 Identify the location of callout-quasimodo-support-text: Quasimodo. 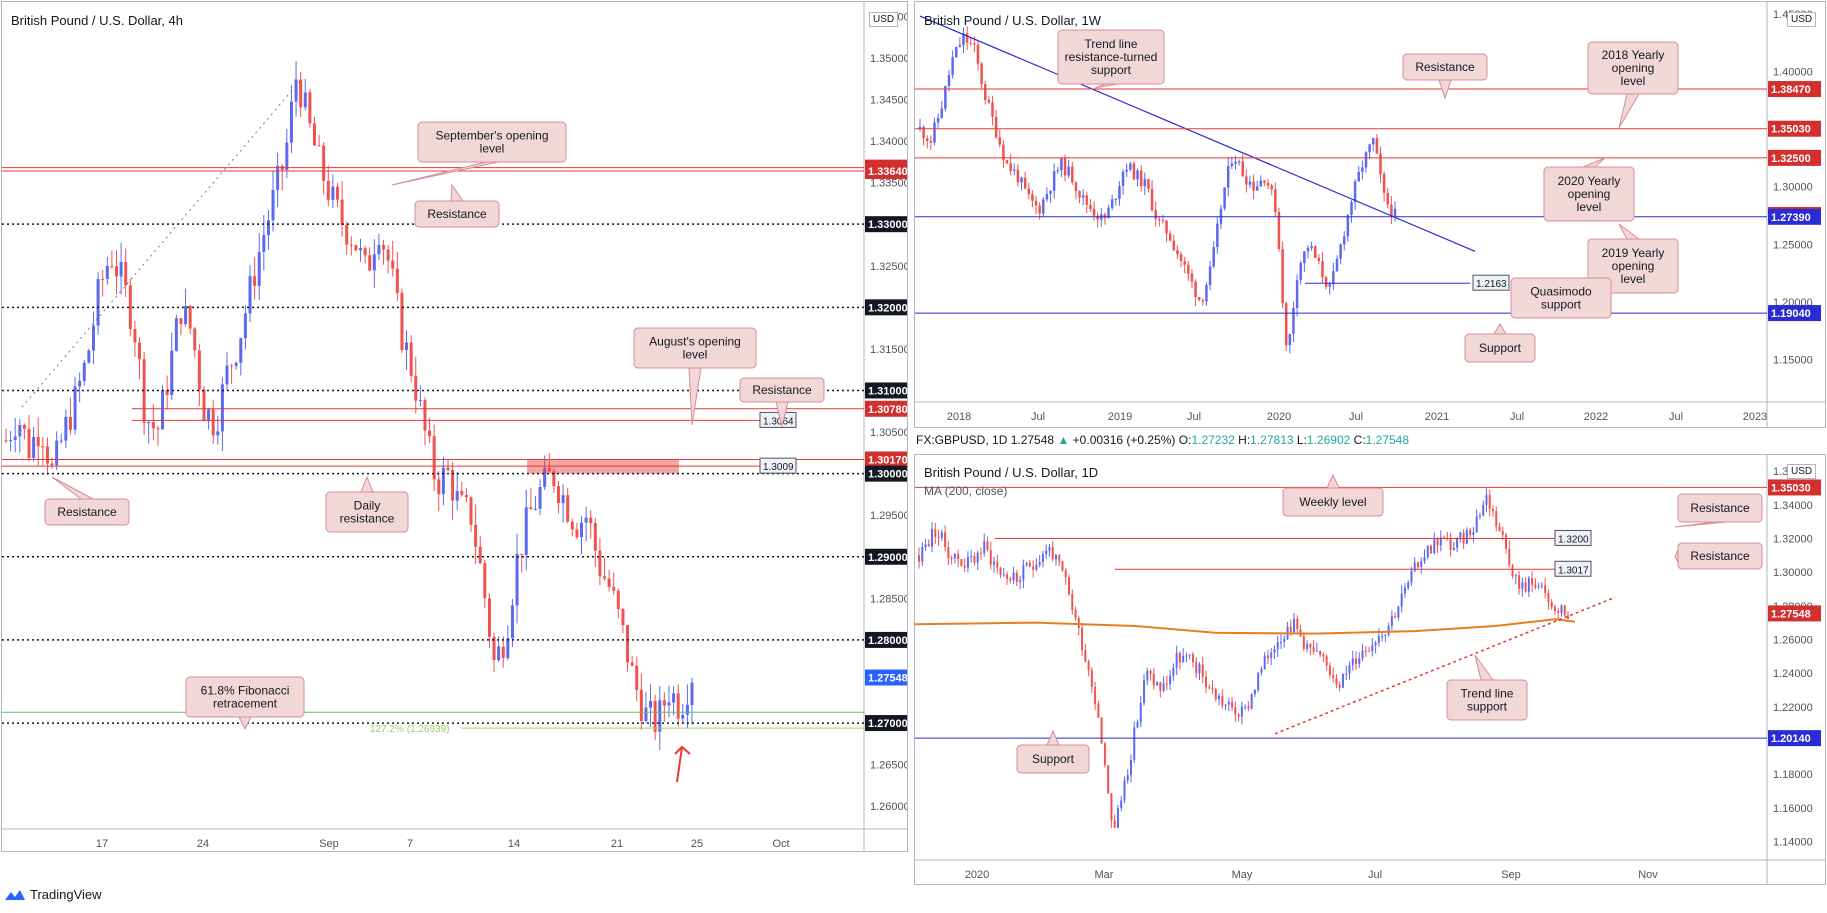
(1561, 292).